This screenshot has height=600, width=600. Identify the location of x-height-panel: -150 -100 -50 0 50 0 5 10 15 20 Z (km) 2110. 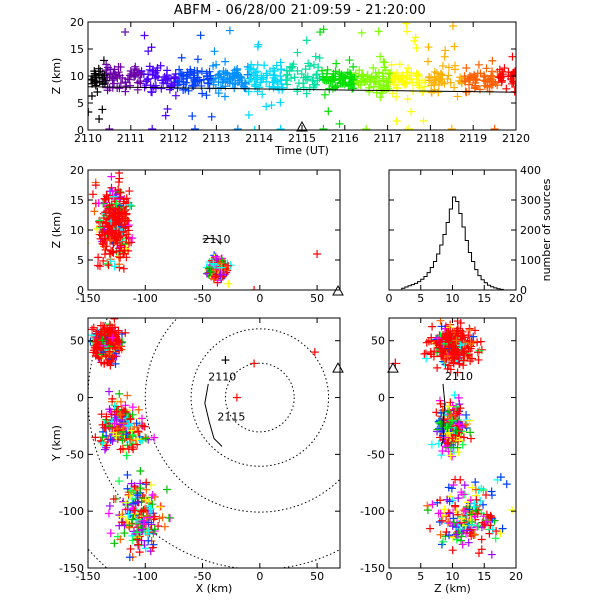
(197, 234).